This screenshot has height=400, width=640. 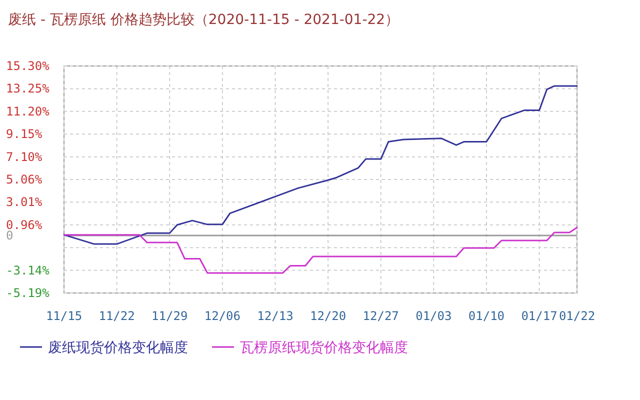 I want to click on x-tick-label: 01/17, so click(x=539, y=316).